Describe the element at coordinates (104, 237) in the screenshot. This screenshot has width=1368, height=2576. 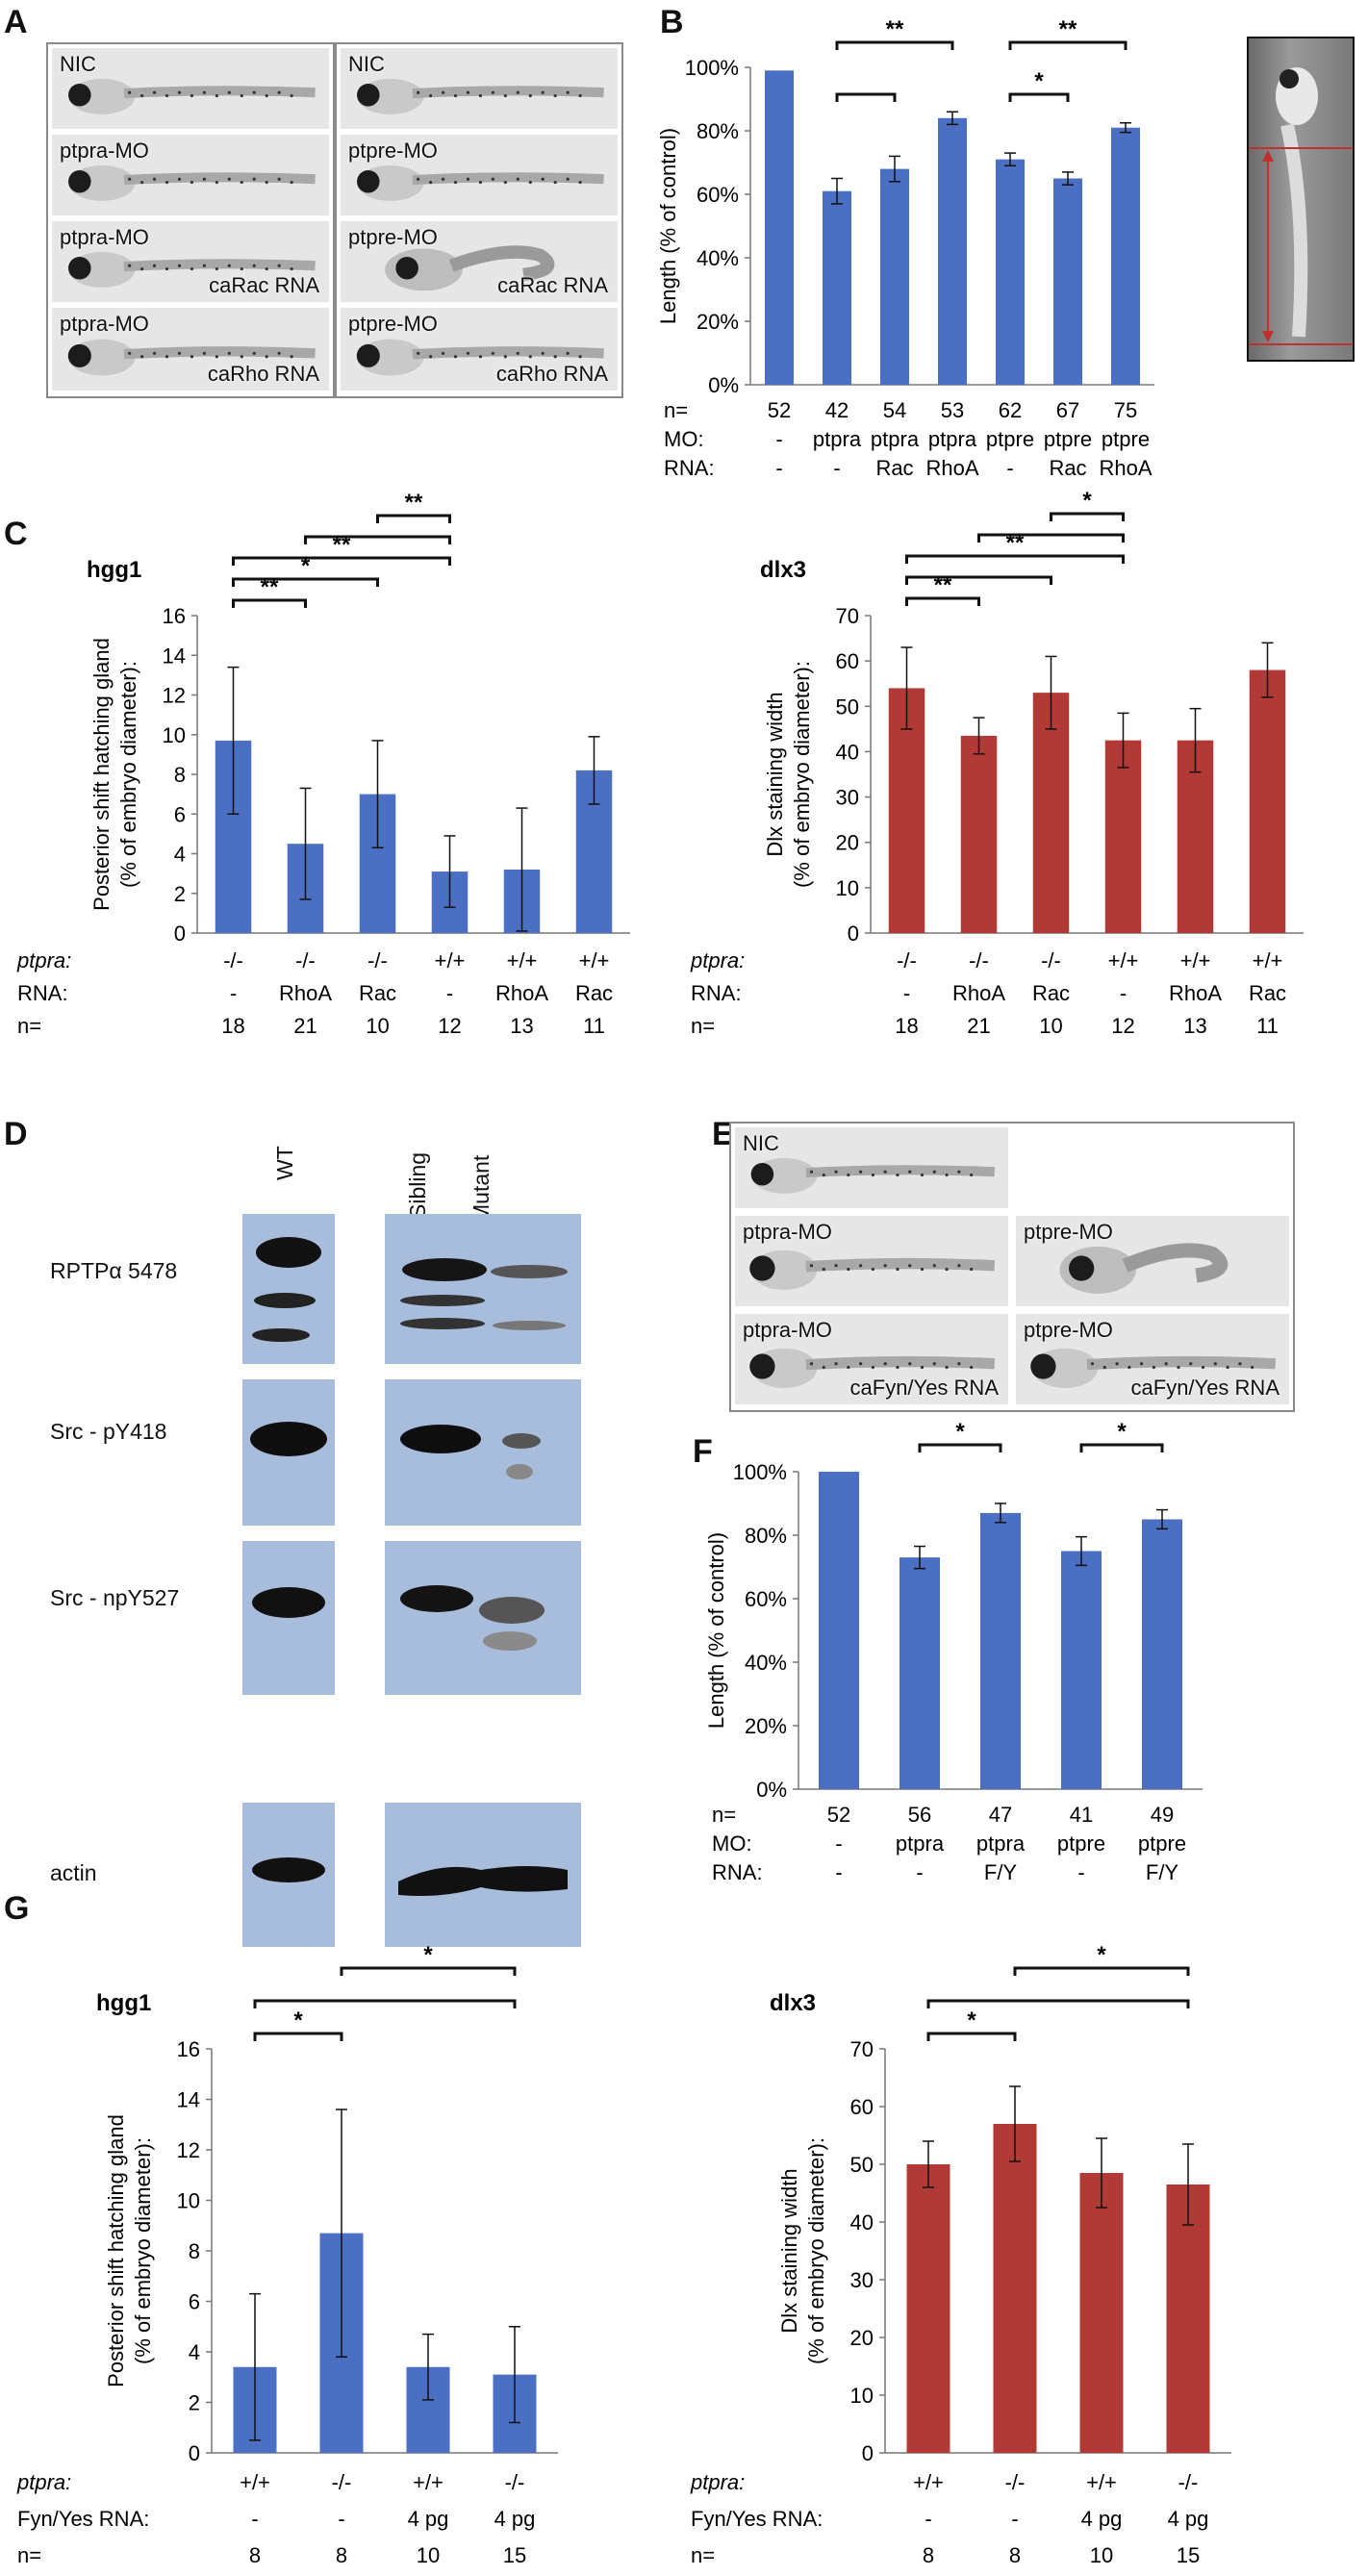
I see `image-label: ptpra-MO` at that location.